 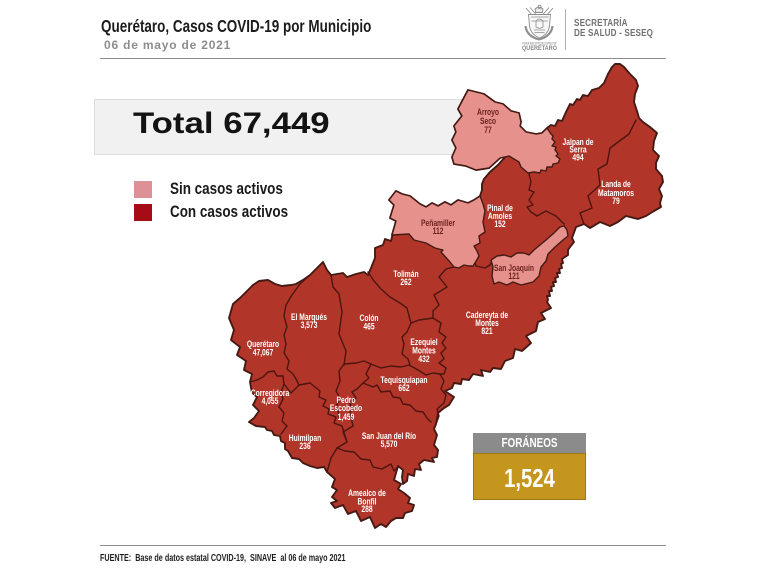 I want to click on svg-text: San Juan del Río, so click(x=389, y=436).